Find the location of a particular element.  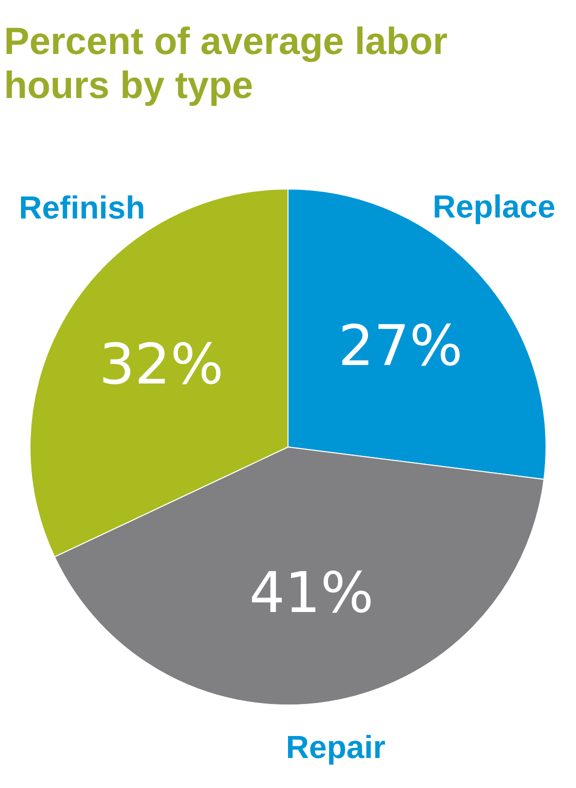

chart-title: Percent of average labor hours by type is located at coordinates (226, 64).